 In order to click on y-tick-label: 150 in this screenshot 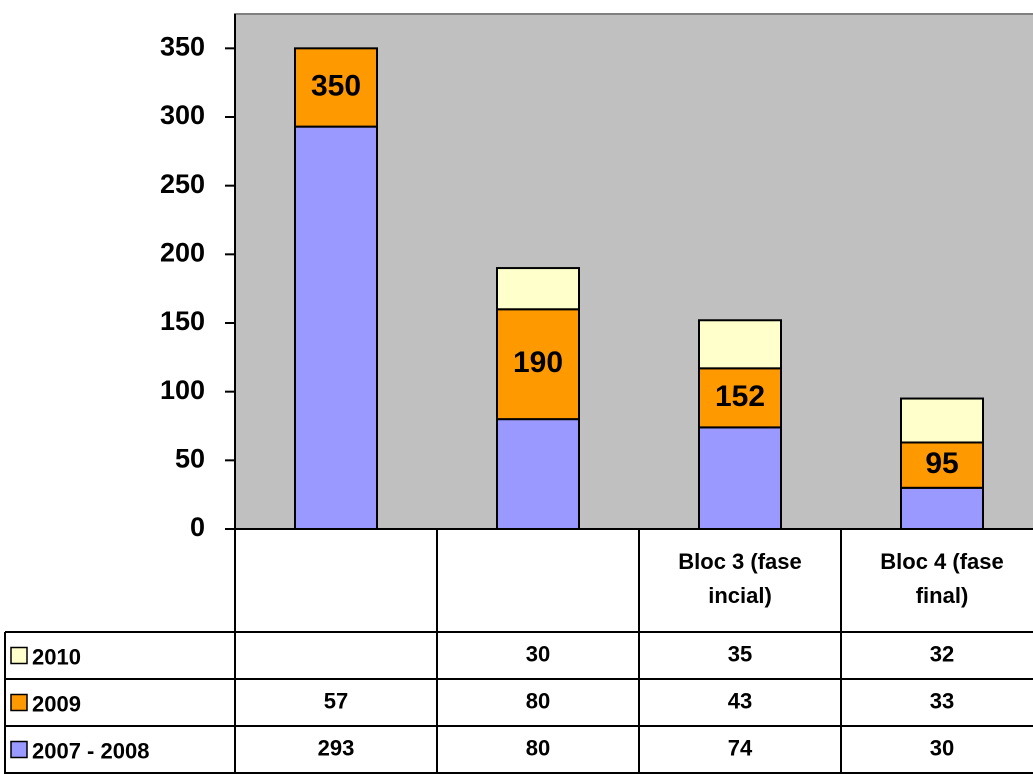, I will do `click(182, 321)`.